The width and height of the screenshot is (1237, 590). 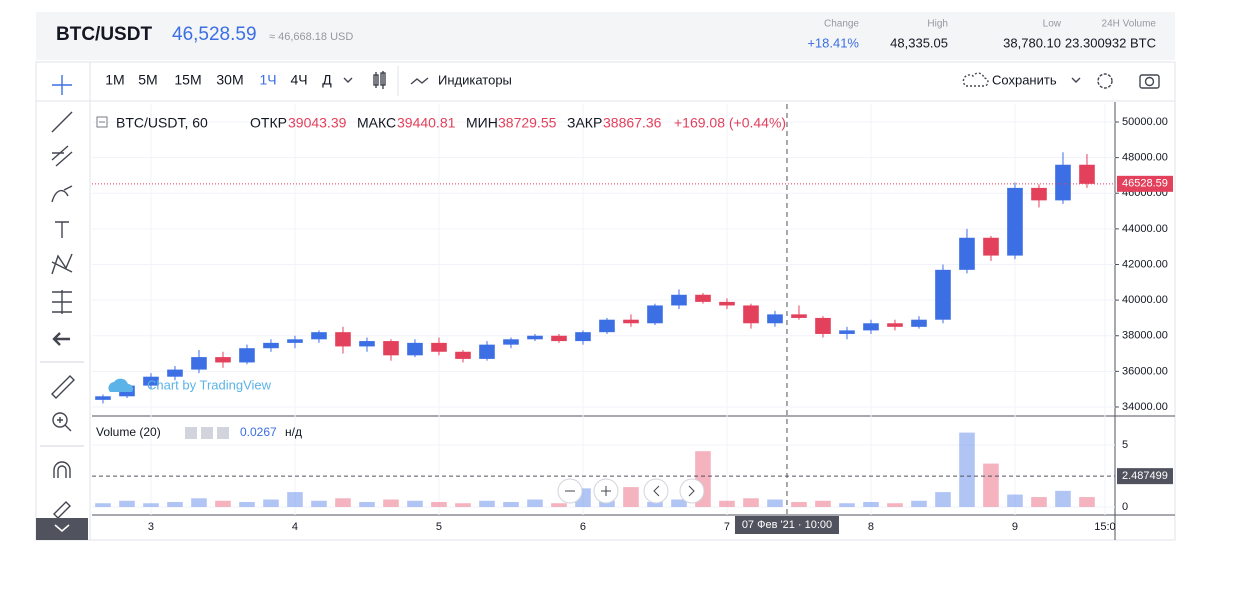 I want to click on interval-menu, so click(x=348, y=80).